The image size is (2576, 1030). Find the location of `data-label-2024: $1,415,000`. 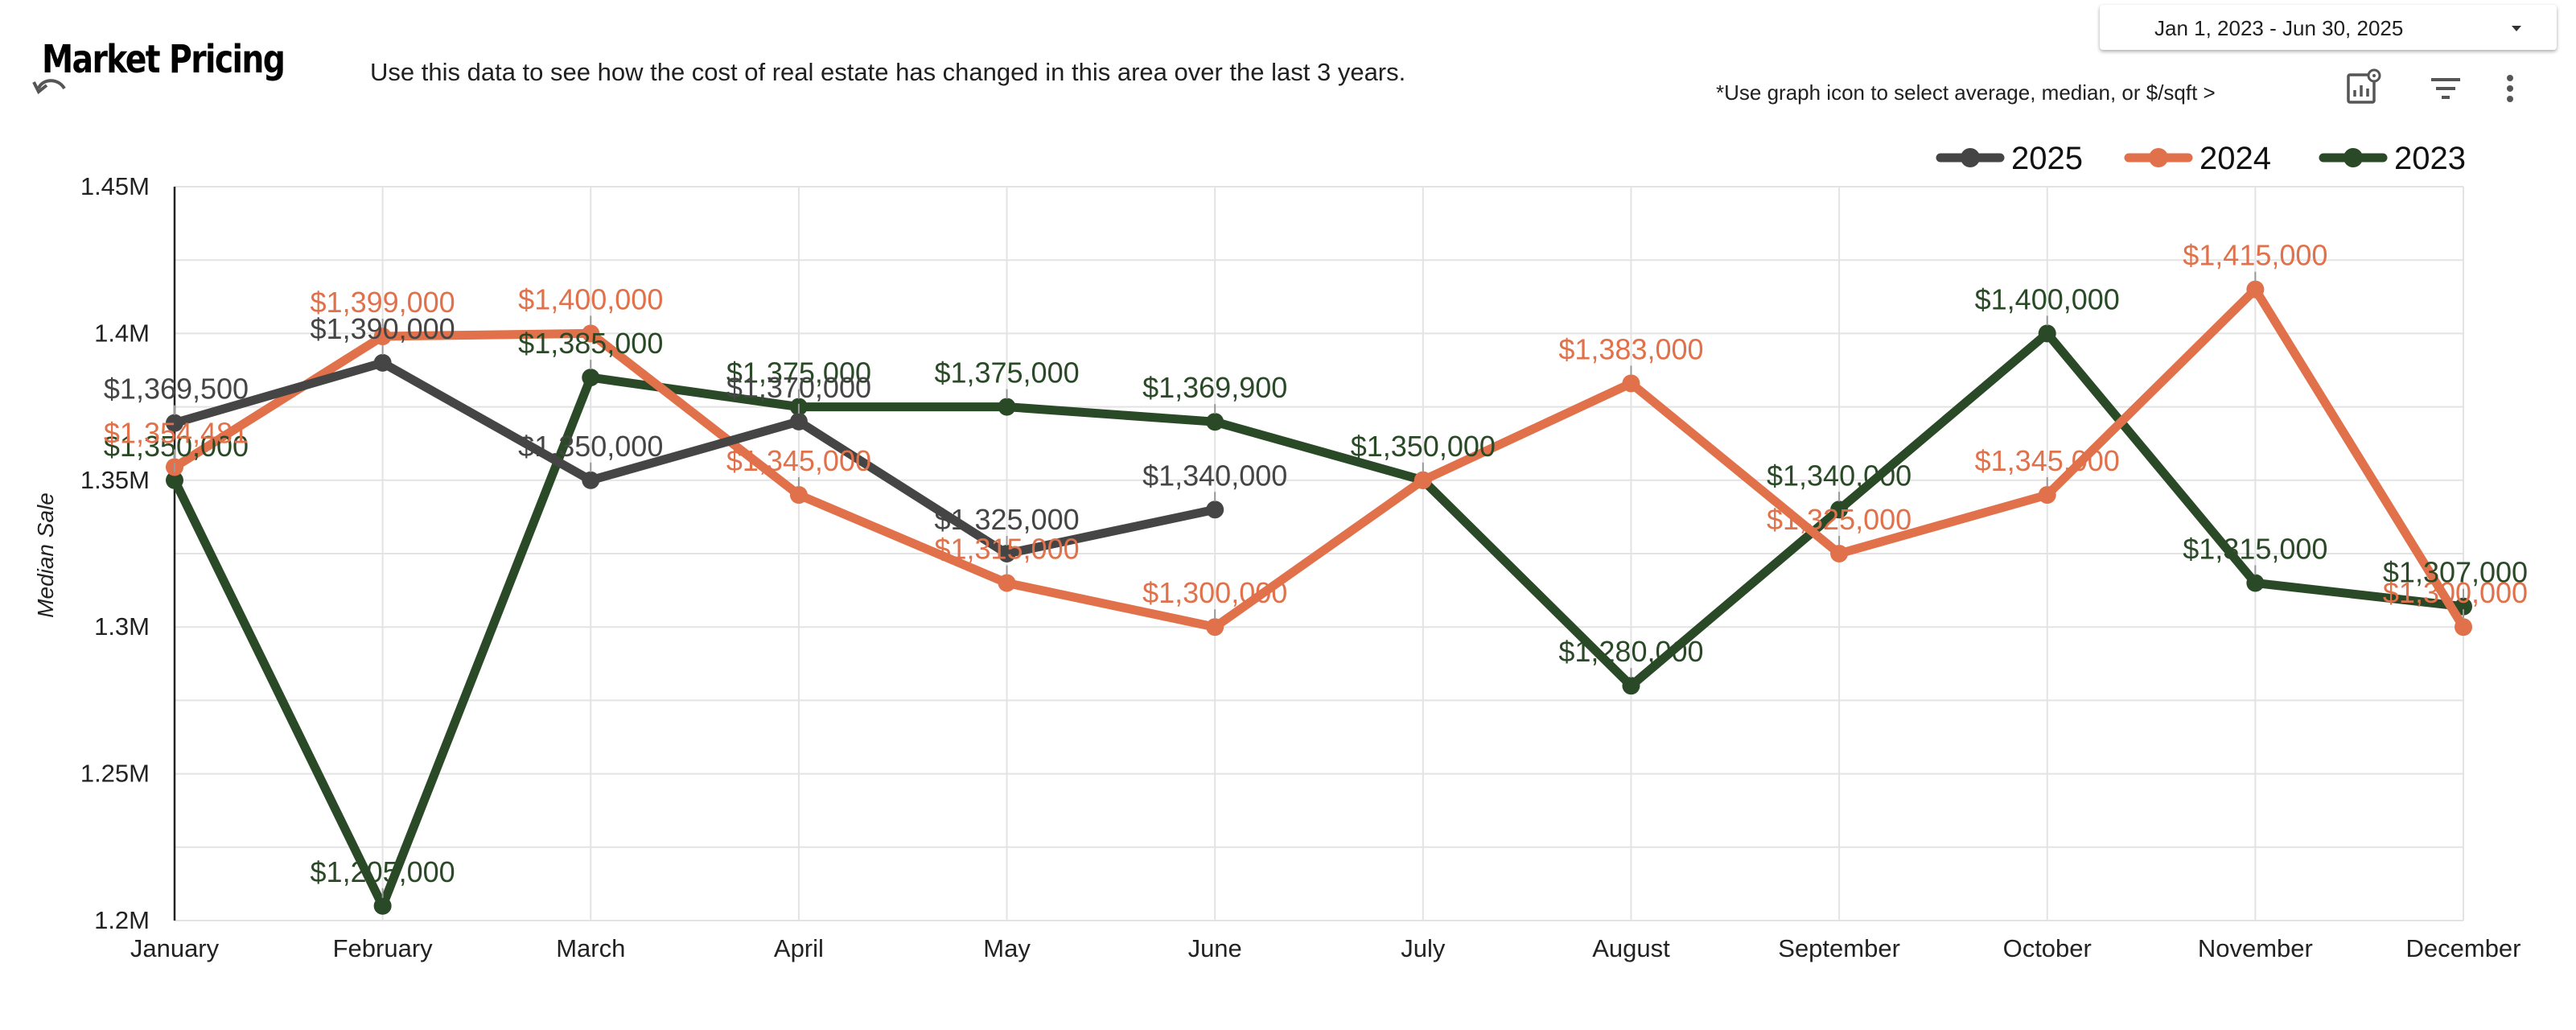

data-label-2024: $1,415,000 is located at coordinates (2255, 255).